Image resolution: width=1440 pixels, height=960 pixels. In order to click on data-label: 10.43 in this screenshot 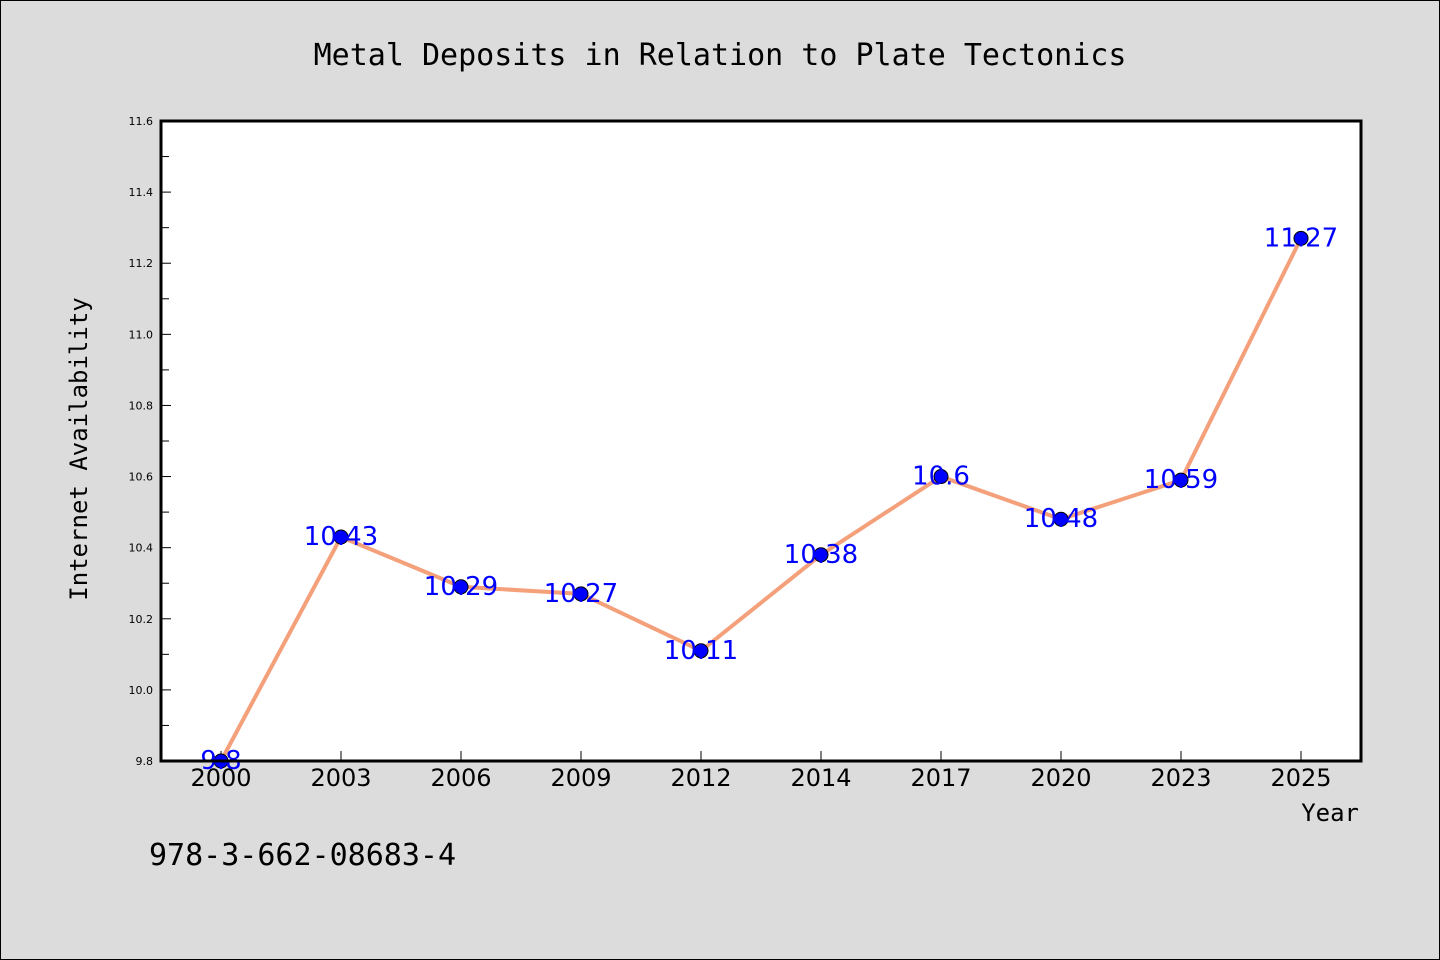, I will do `click(341, 537)`.